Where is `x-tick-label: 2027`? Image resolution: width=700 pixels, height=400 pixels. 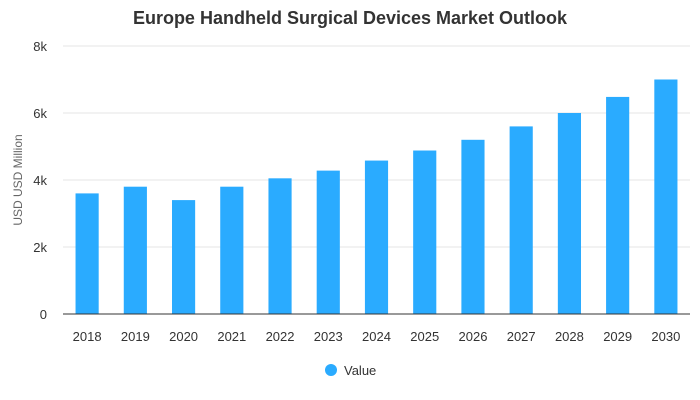
x-tick-label: 2027 is located at coordinates (521, 336).